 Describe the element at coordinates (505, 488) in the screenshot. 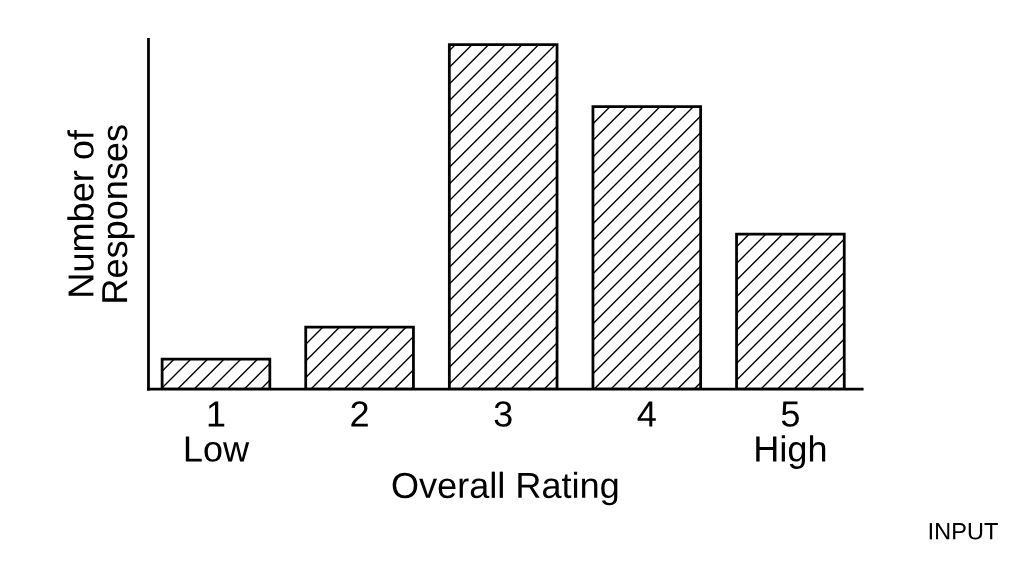

I see `x-axis-title: Overall Rating` at that location.